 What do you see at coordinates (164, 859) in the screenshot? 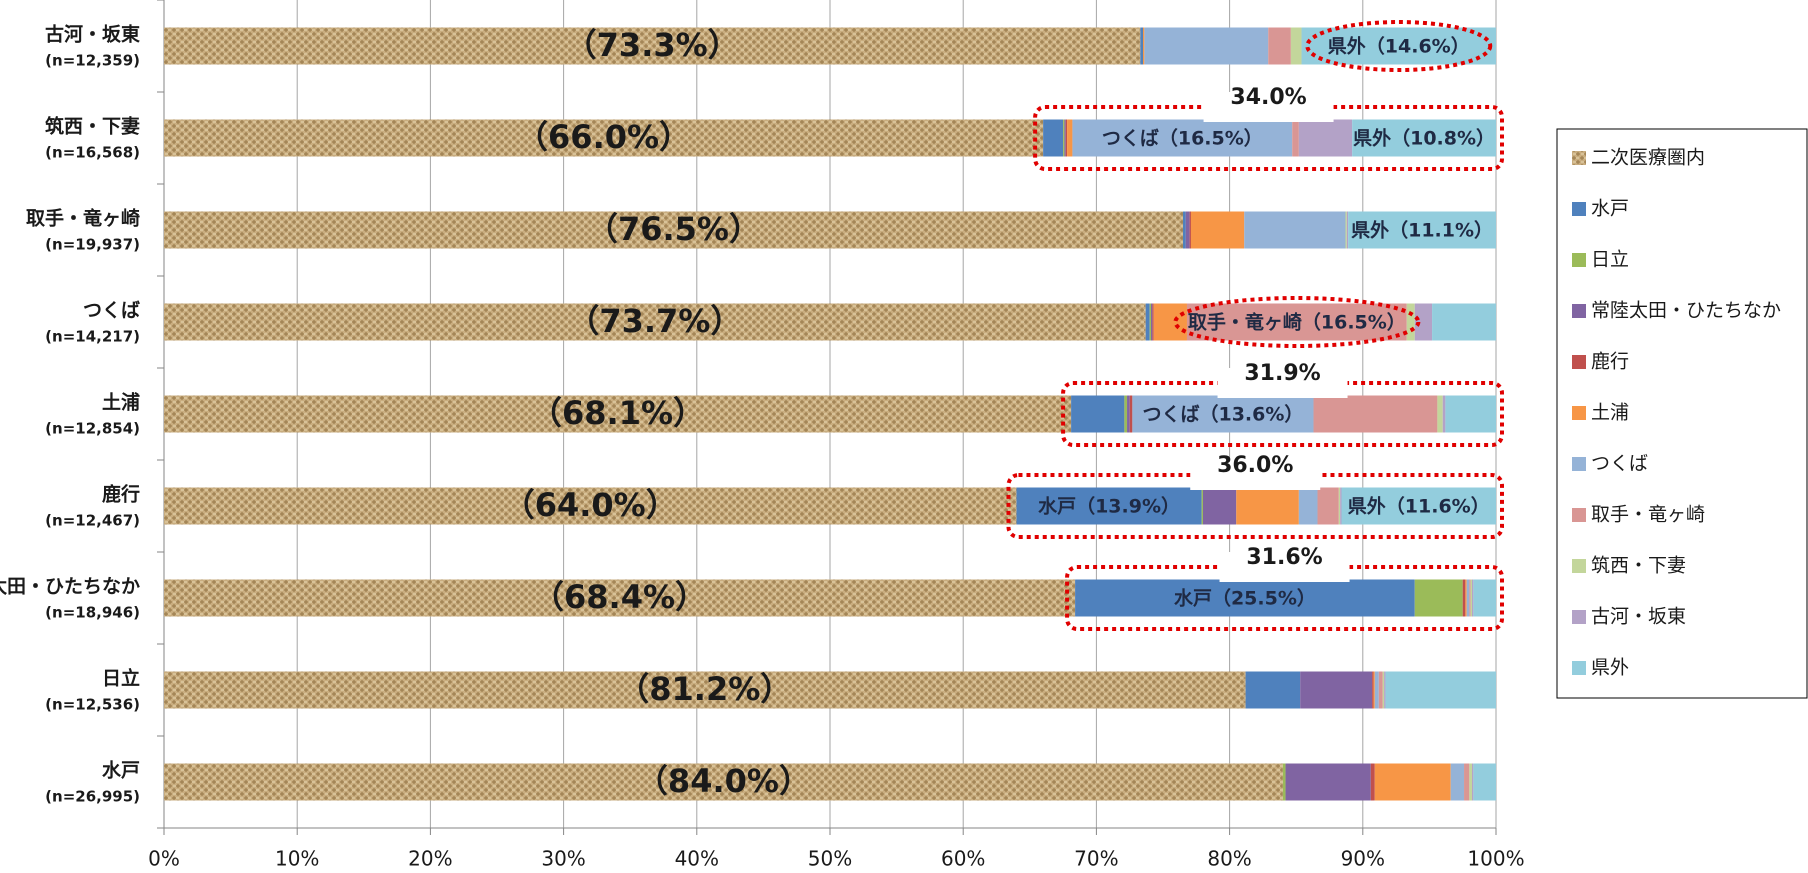
I see `x-tick-label: 0%` at bounding box center [164, 859].